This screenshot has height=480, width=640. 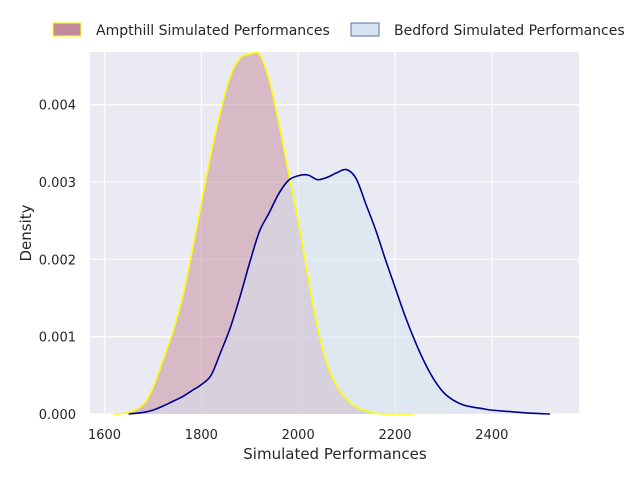 I want to click on y-tick-label: 0.001, so click(x=57, y=338).